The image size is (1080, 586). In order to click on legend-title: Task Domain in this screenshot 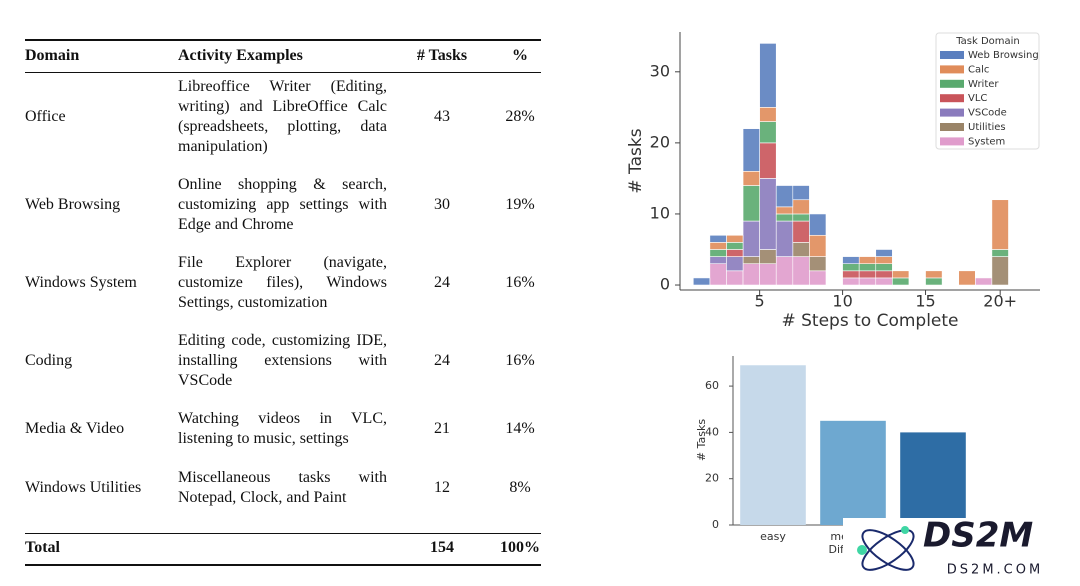, I will do `click(987, 41)`.